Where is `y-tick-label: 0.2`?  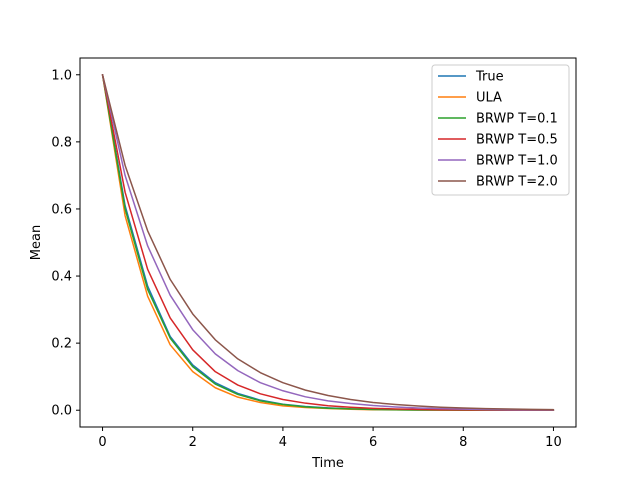
y-tick-label: 0.2 is located at coordinates (61, 344).